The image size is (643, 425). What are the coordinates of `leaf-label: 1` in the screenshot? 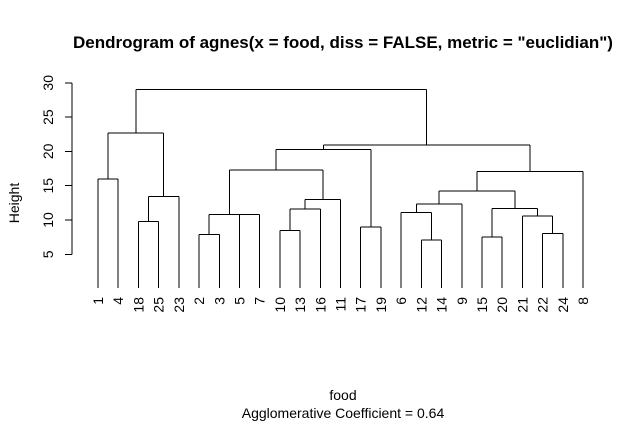 It's located at (98, 301).